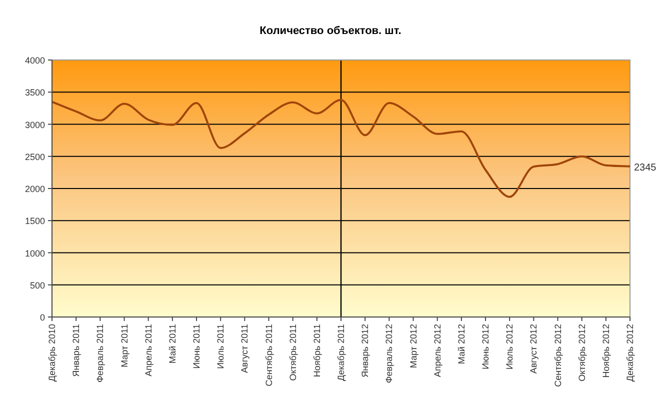 The image size is (661, 401). What do you see at coordinates (34, 125) in the screenshot?
I see `y-tick-label: 3000` at bounding box center [34, 125].